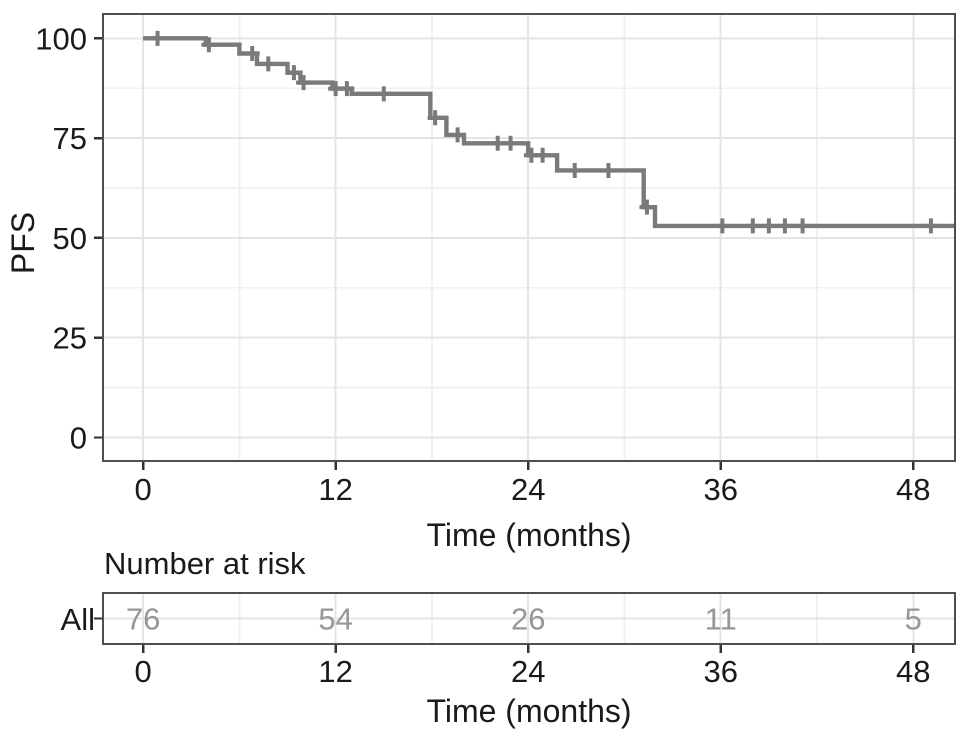 The width and height of the screenshot is (969, 745). I want to click on y-tick-label: 100, so click(61, 38).